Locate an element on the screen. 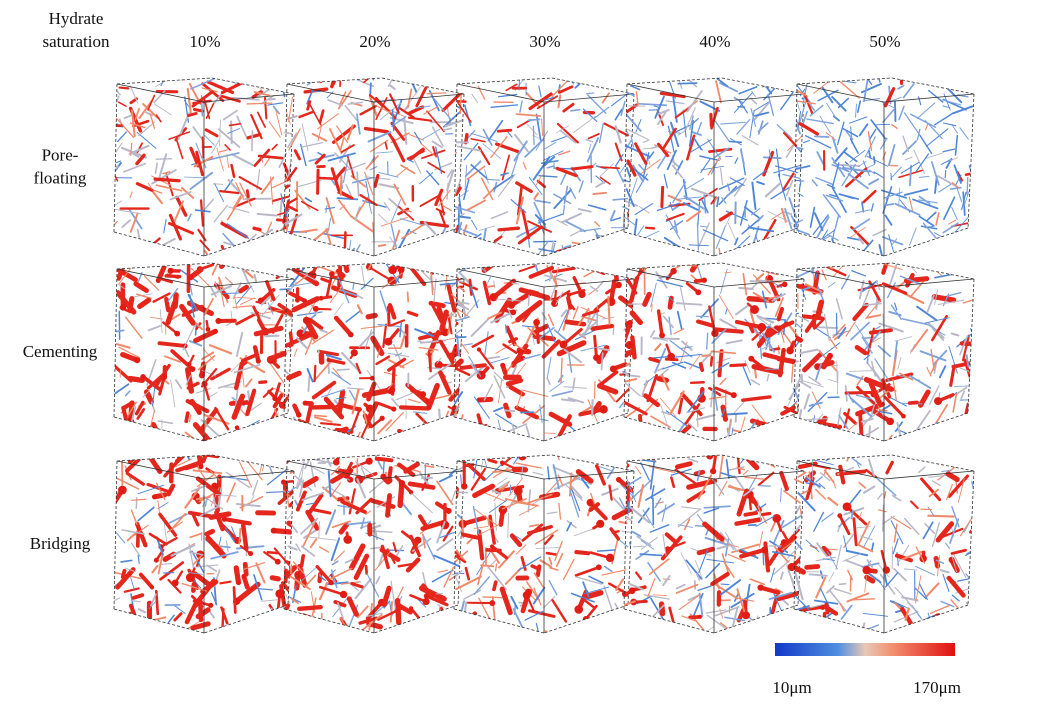  column-label: 50% is located at coordinates (884, 41).